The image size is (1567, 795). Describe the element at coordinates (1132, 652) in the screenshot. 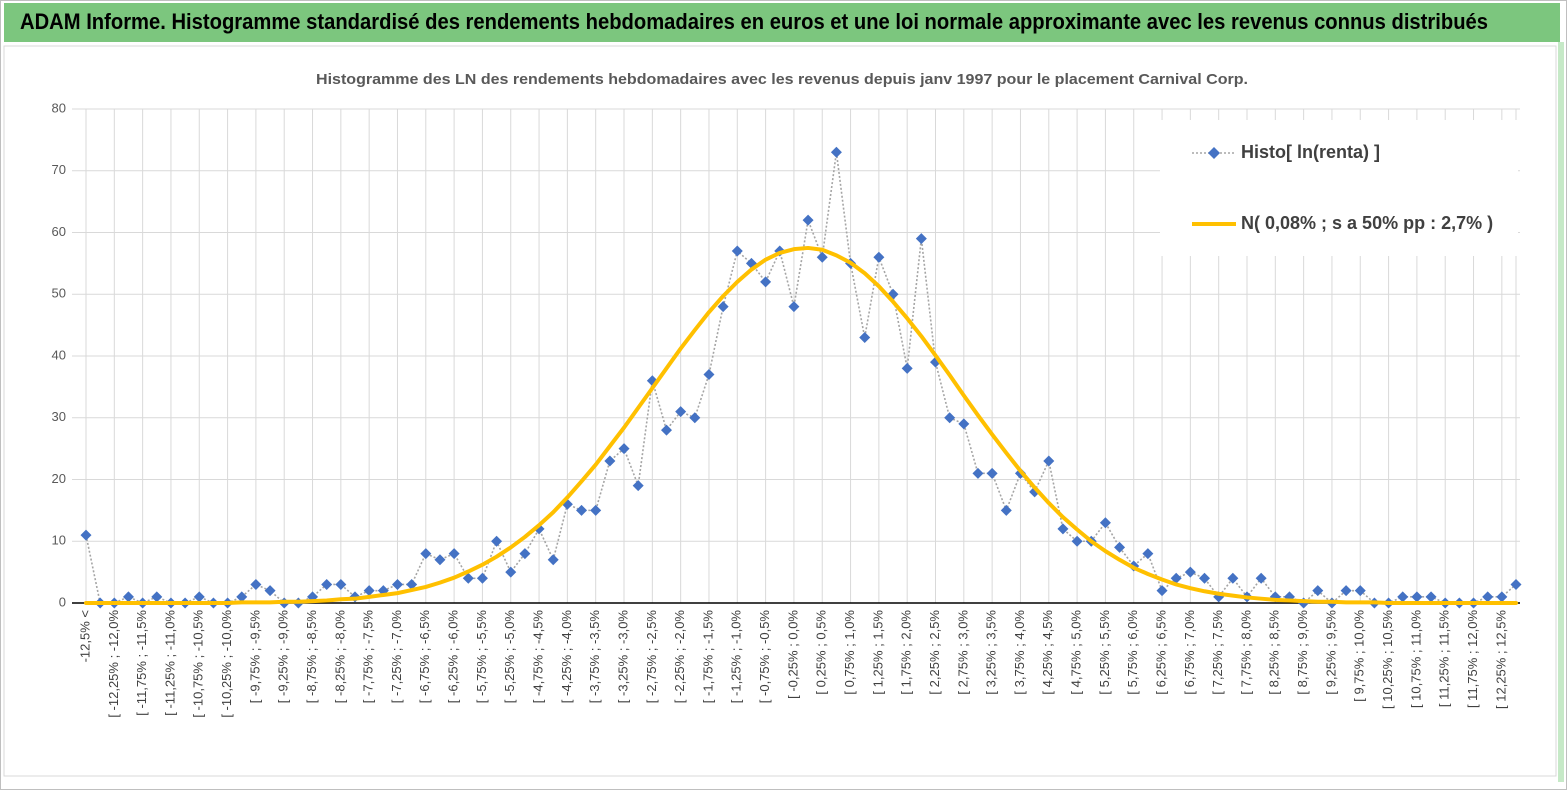

I see `x-tick-label: [ 5,75% ; 6,0%` at that location.